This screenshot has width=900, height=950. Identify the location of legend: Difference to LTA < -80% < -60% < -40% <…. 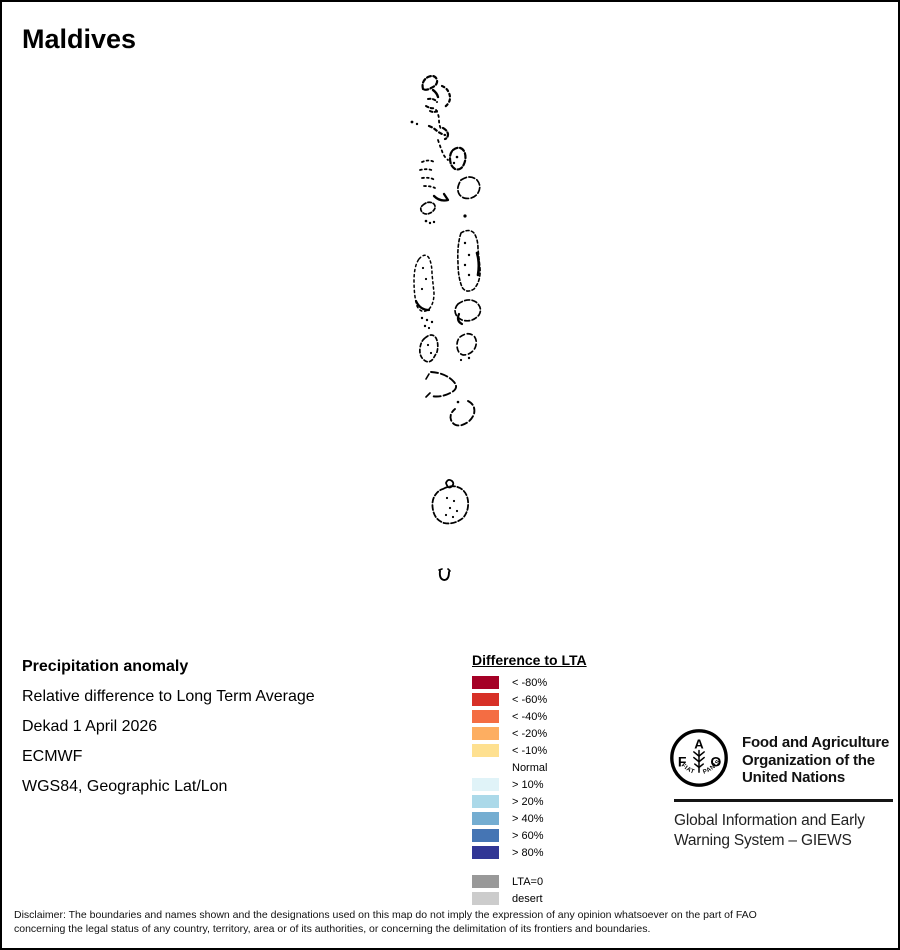
(529, 779).